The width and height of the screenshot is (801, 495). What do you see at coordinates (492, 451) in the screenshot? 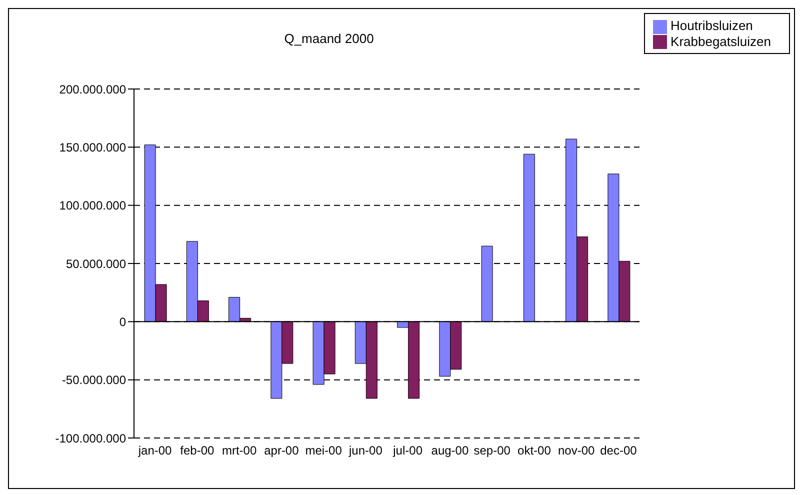
I see `x-tick-label: sep-00` at bounding box center [492, 451].